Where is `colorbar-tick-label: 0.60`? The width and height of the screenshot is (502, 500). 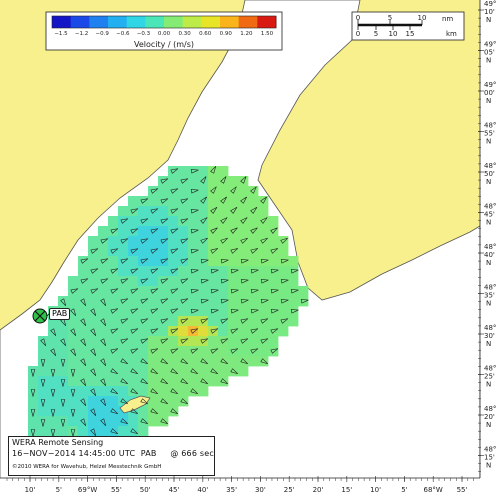
colorbar-tick-label: 0.60 is located at coordinates (205, 34).